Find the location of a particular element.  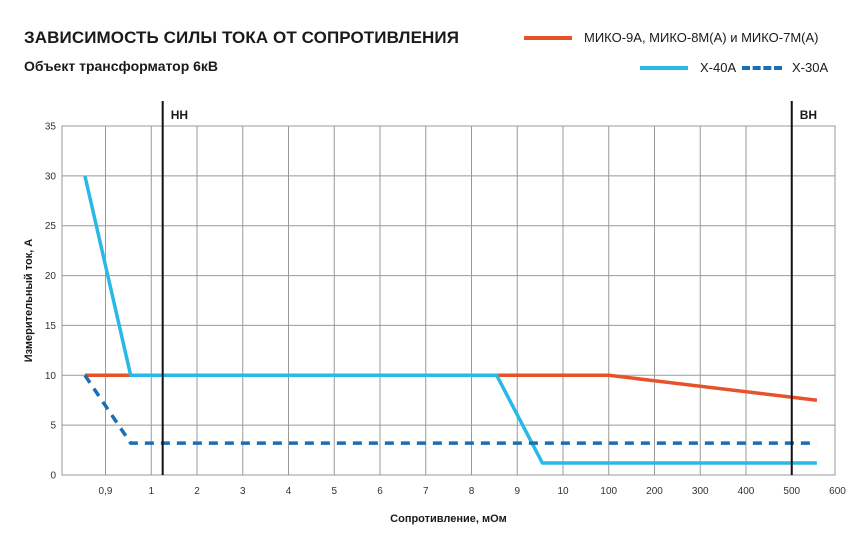

x-tick-label: 100 is located at coordinates (608, 491).